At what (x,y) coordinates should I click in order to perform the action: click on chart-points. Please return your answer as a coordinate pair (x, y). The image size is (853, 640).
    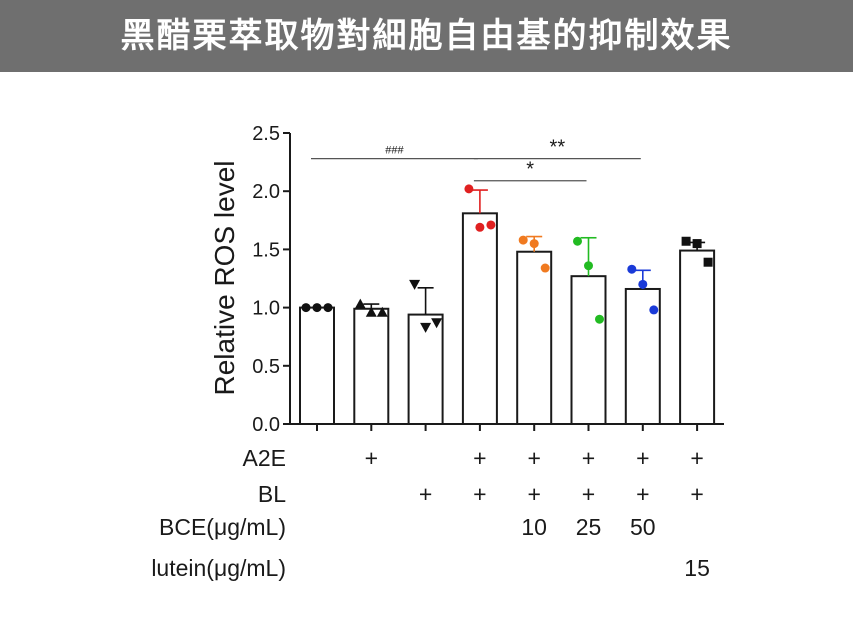
    Looking at the image, I should click on (507, 258).